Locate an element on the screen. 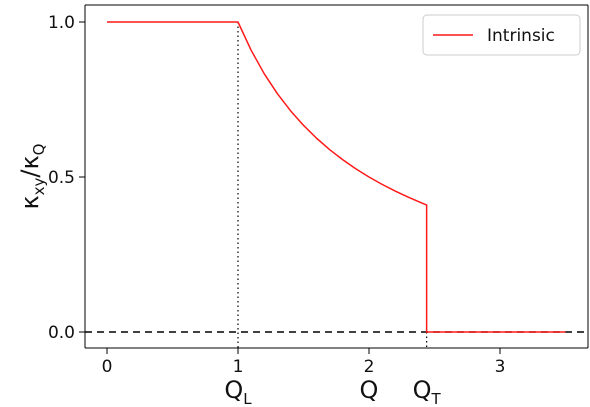 The image size is (590, 407). legend: Intrinsic is located at coordinates (501, 35).